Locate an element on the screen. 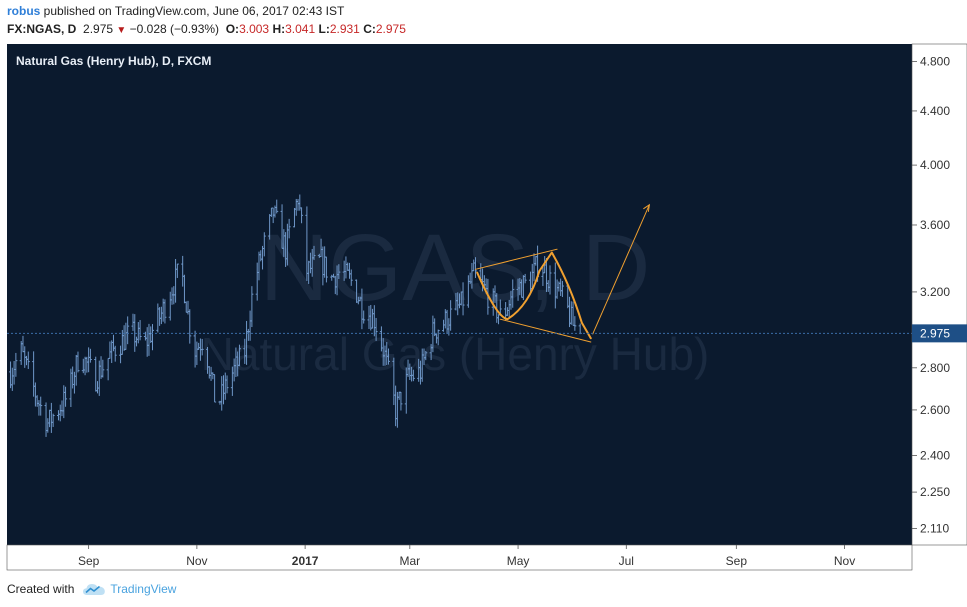  symbol-label: FX:NGAS, D is located at coordinates (42, 29).